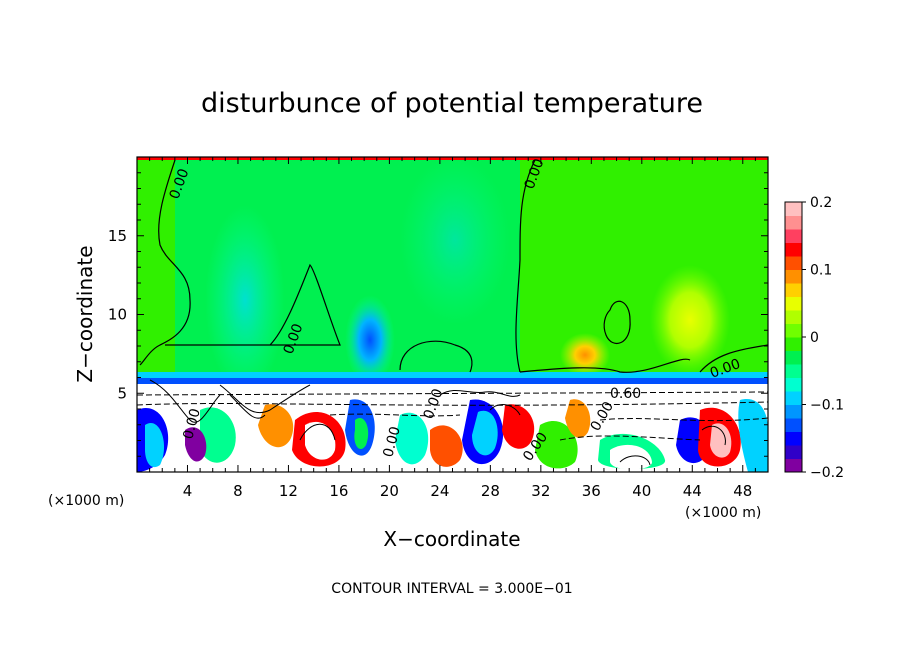 This screenshot has height=654, width=904. Describe the element at coordinates (591, 491) in the screenshot. I see `x-tick-label: 36` at that location.